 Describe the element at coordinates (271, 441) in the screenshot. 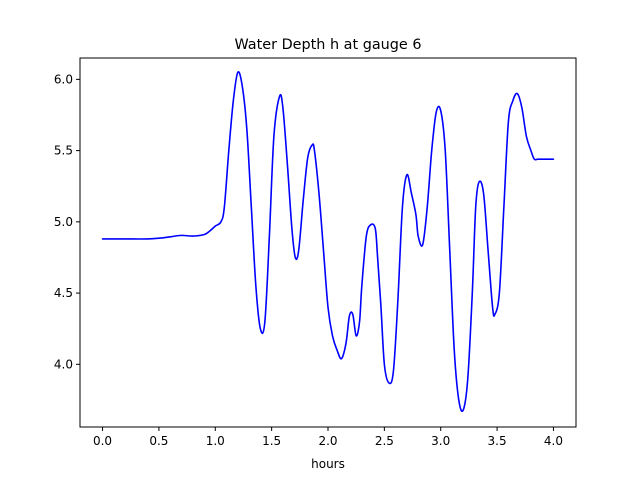

I see `x-tick-label: 1.5` at that location.